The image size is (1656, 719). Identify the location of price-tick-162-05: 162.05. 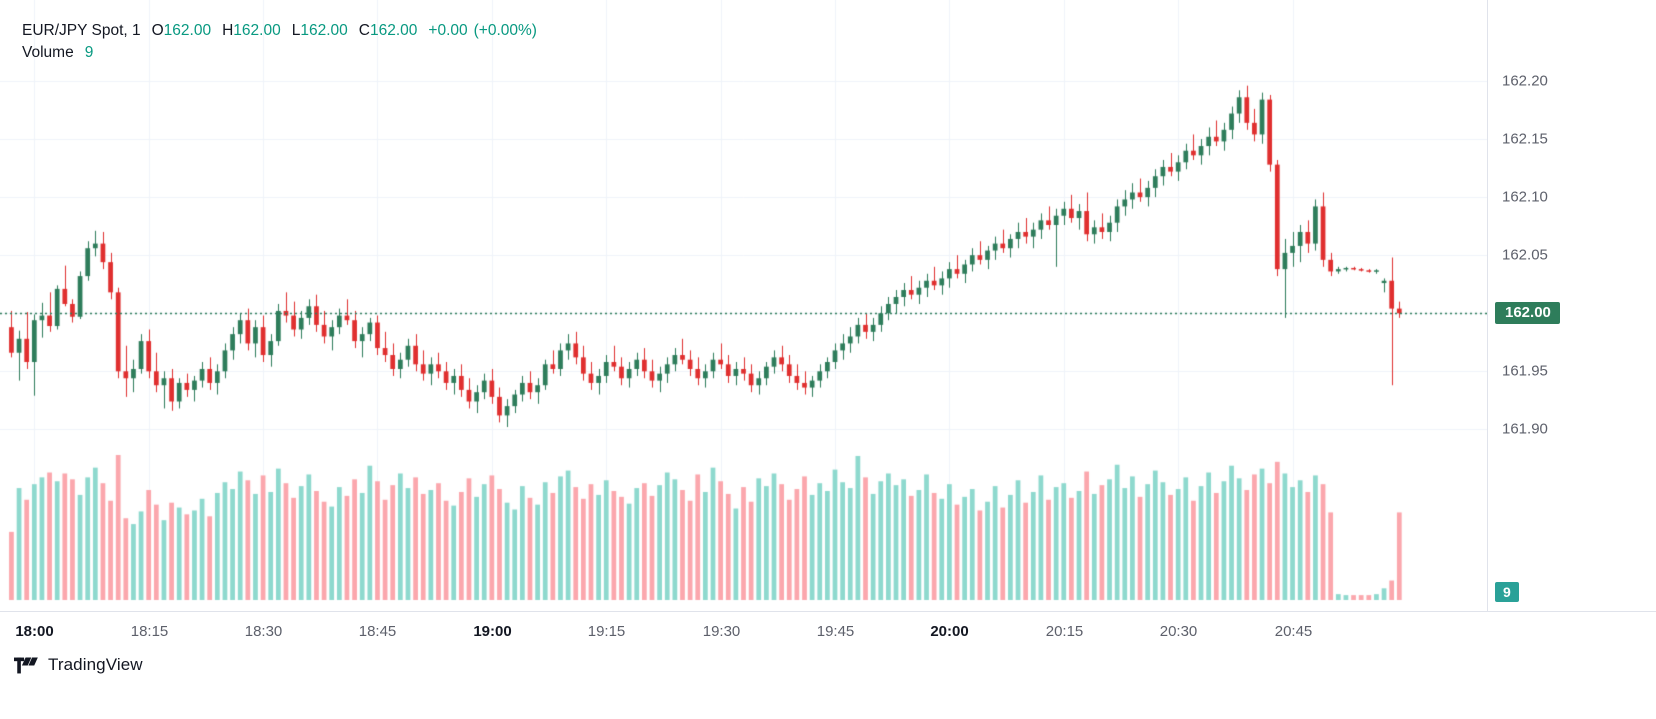
(1525, 255).